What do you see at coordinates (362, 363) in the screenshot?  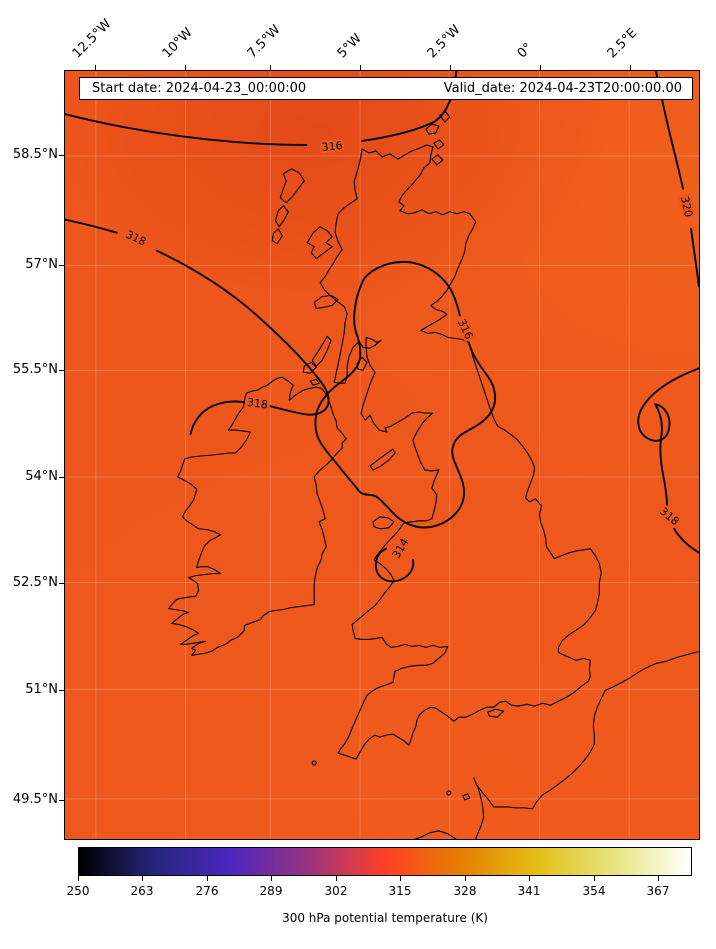 I see `coast-arran` at bounding box center [362, 363].